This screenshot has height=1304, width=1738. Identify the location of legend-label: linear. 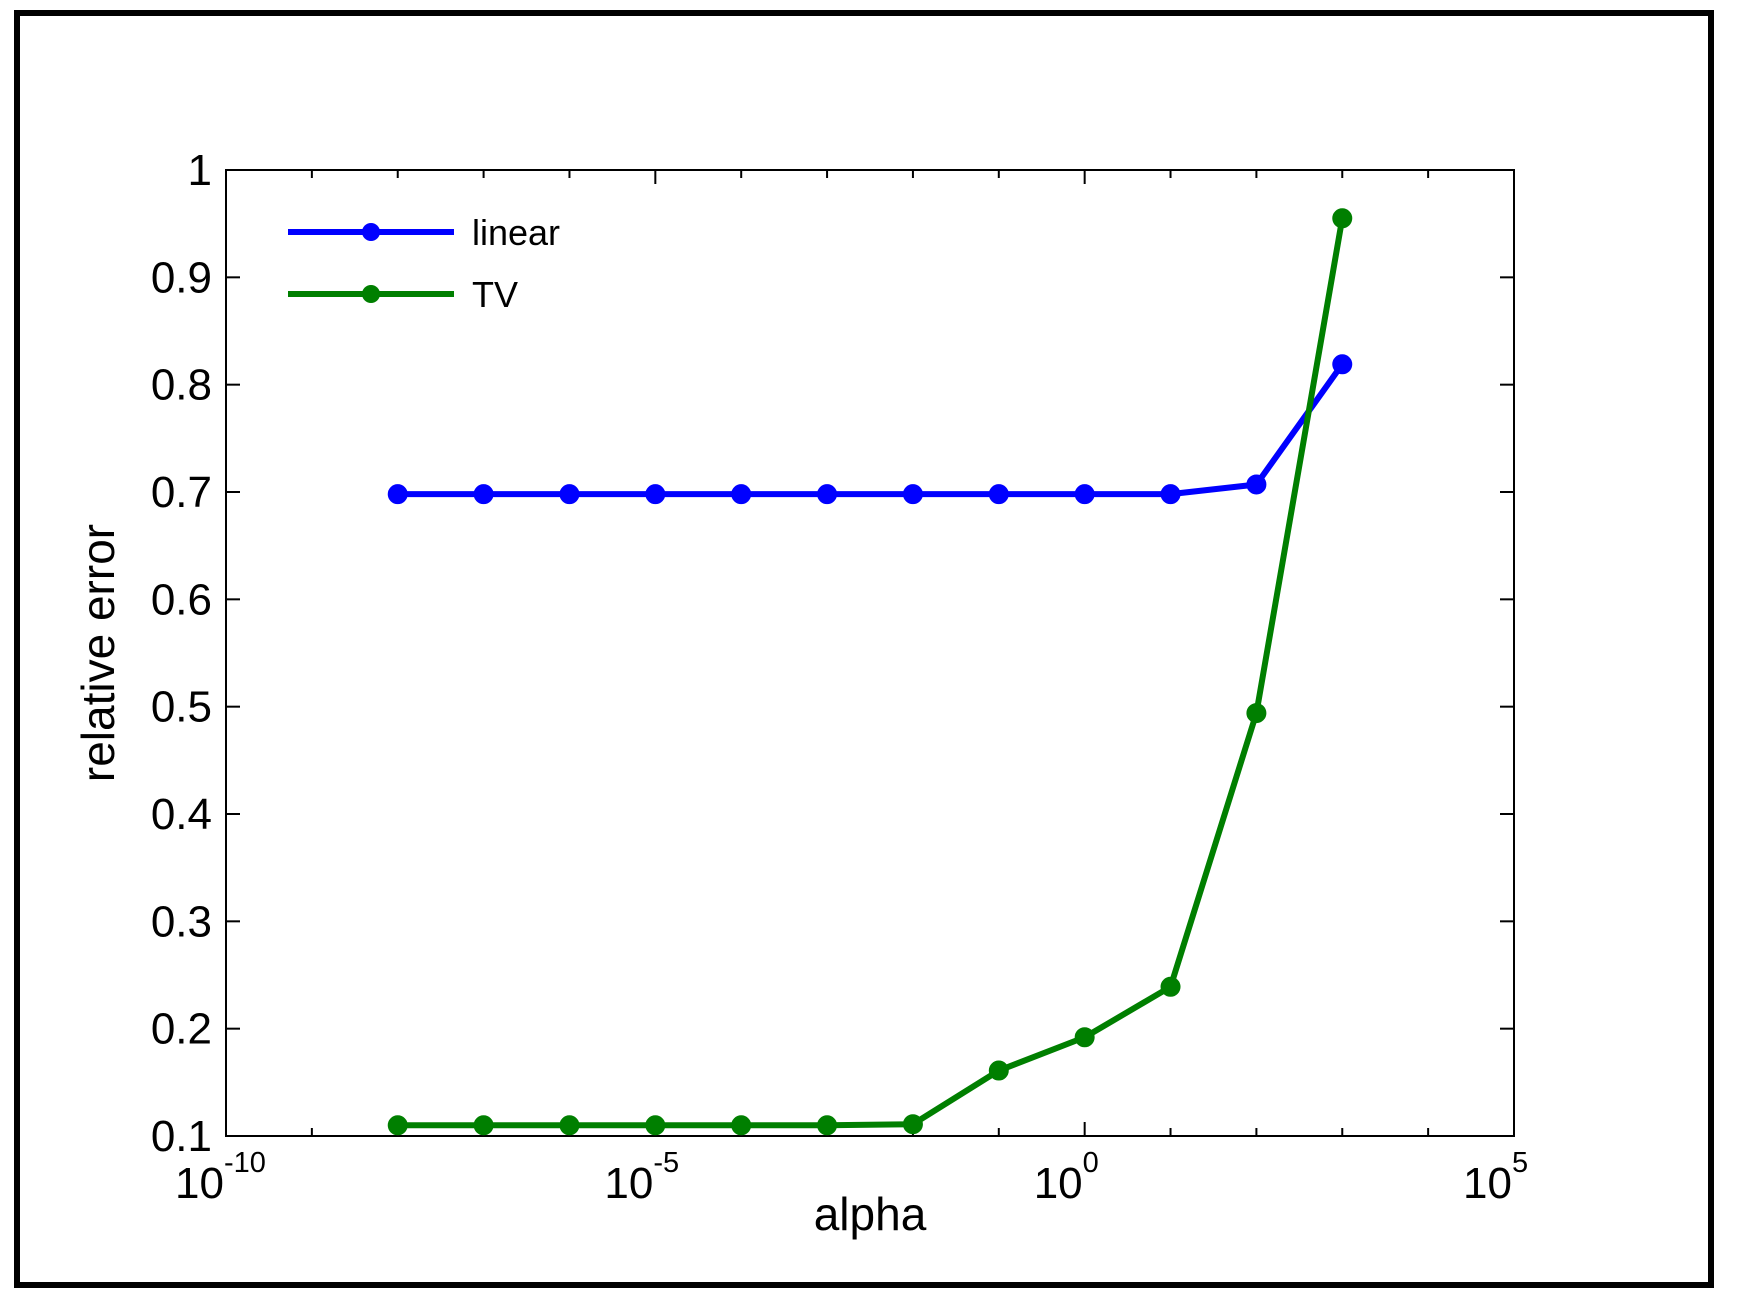
(516, 232).